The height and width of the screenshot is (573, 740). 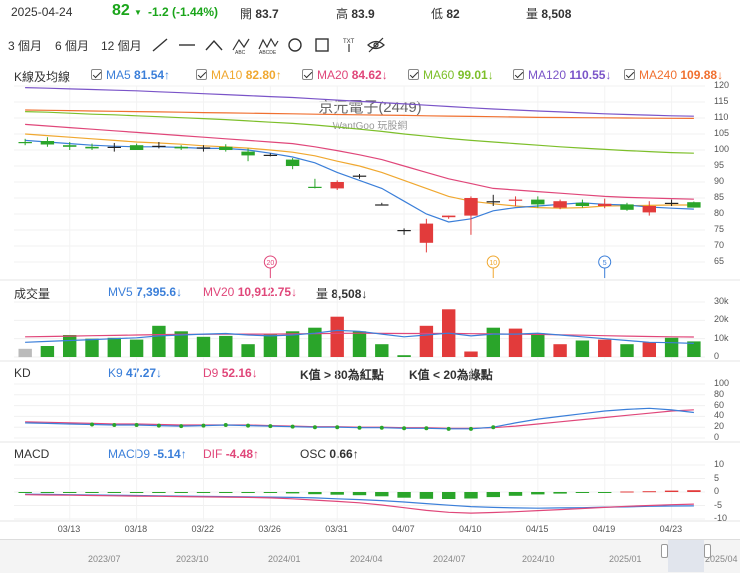 What do you see at coordinates (241, 45) in the screenshot?
I see `abc-pattern-icon: ABC` at bounding box center [241, 45].